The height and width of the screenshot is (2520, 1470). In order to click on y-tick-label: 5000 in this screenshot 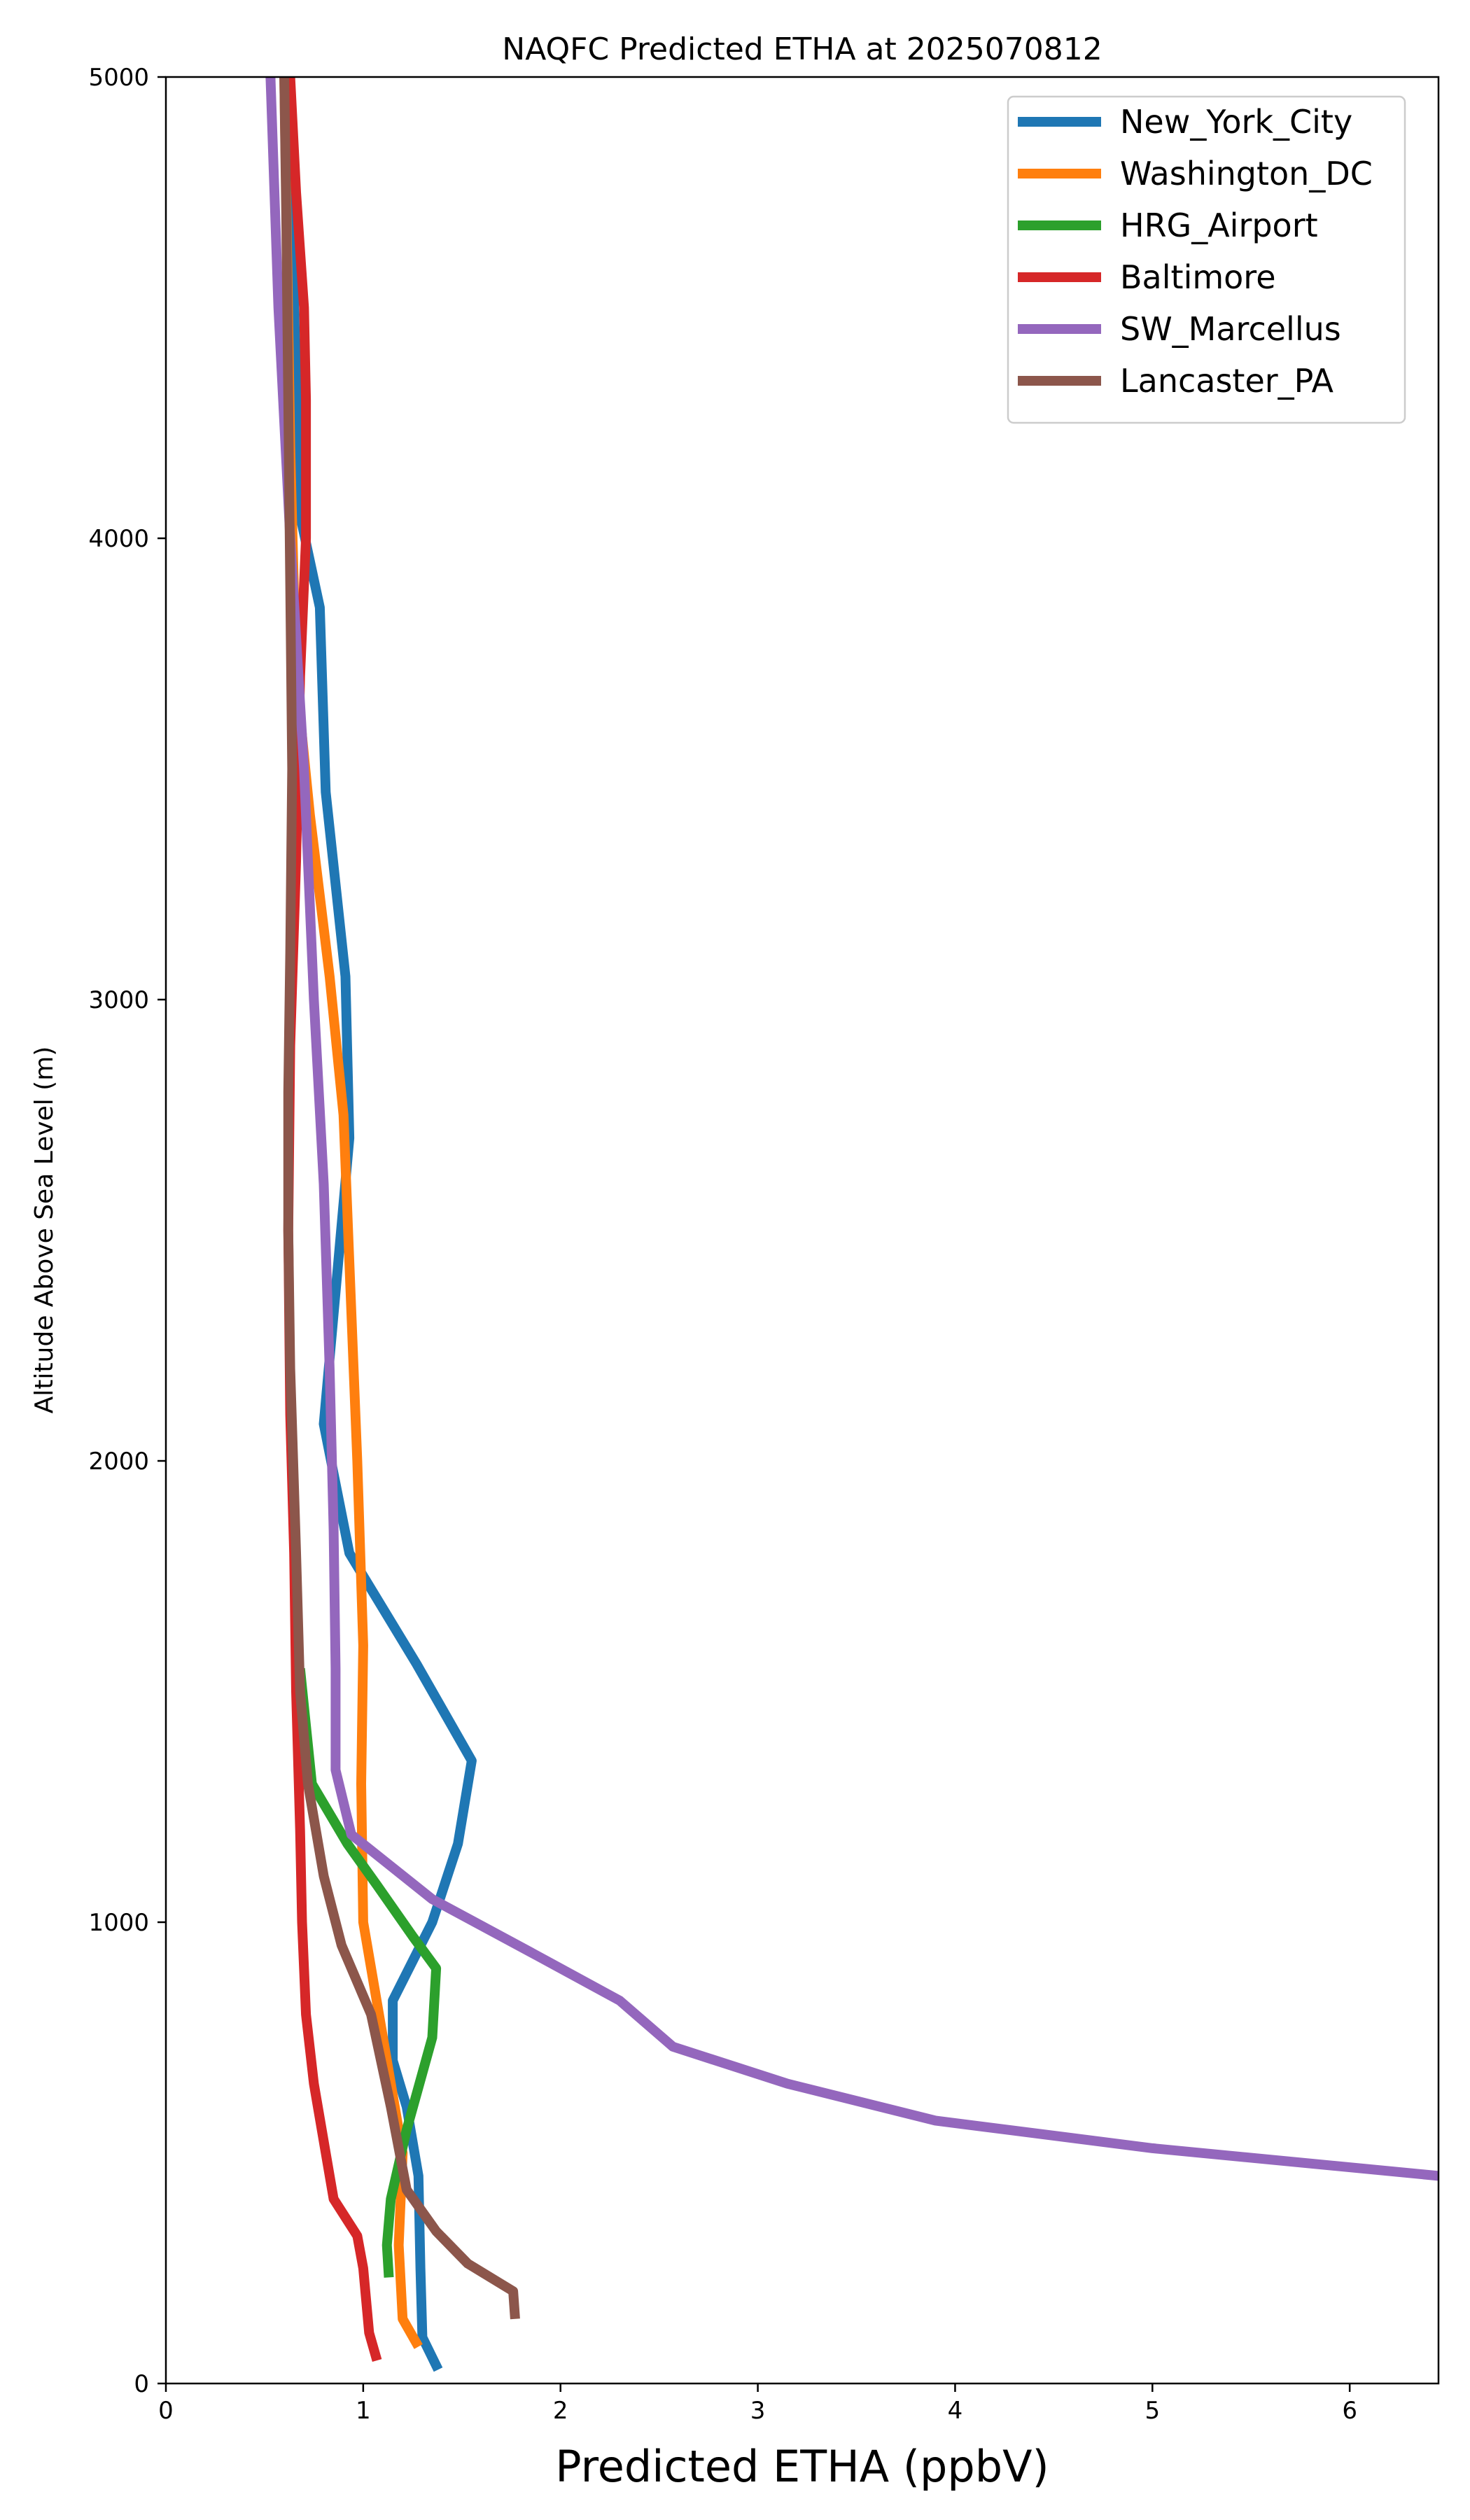, I will do `click(118, 78)`.